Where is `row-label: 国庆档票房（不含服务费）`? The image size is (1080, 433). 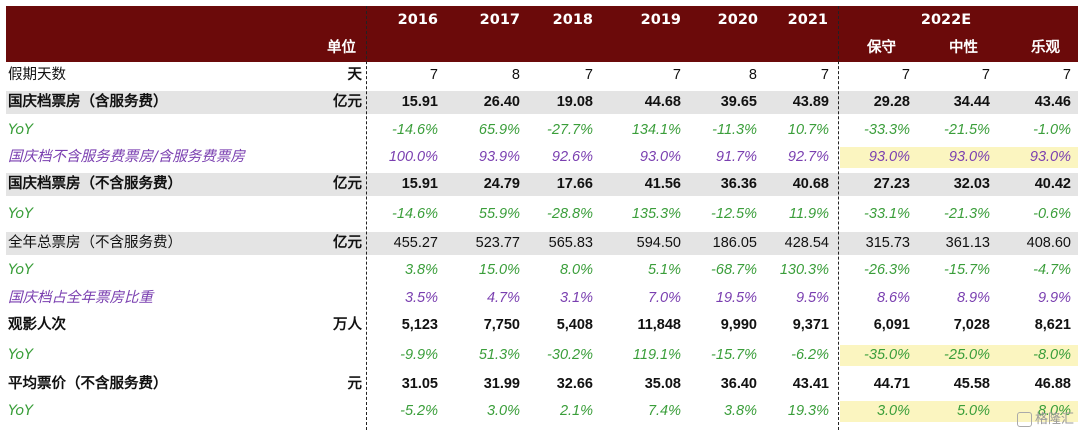
row-label: 国庆档票房（不含服务费） is located at coordinates (95, 184).